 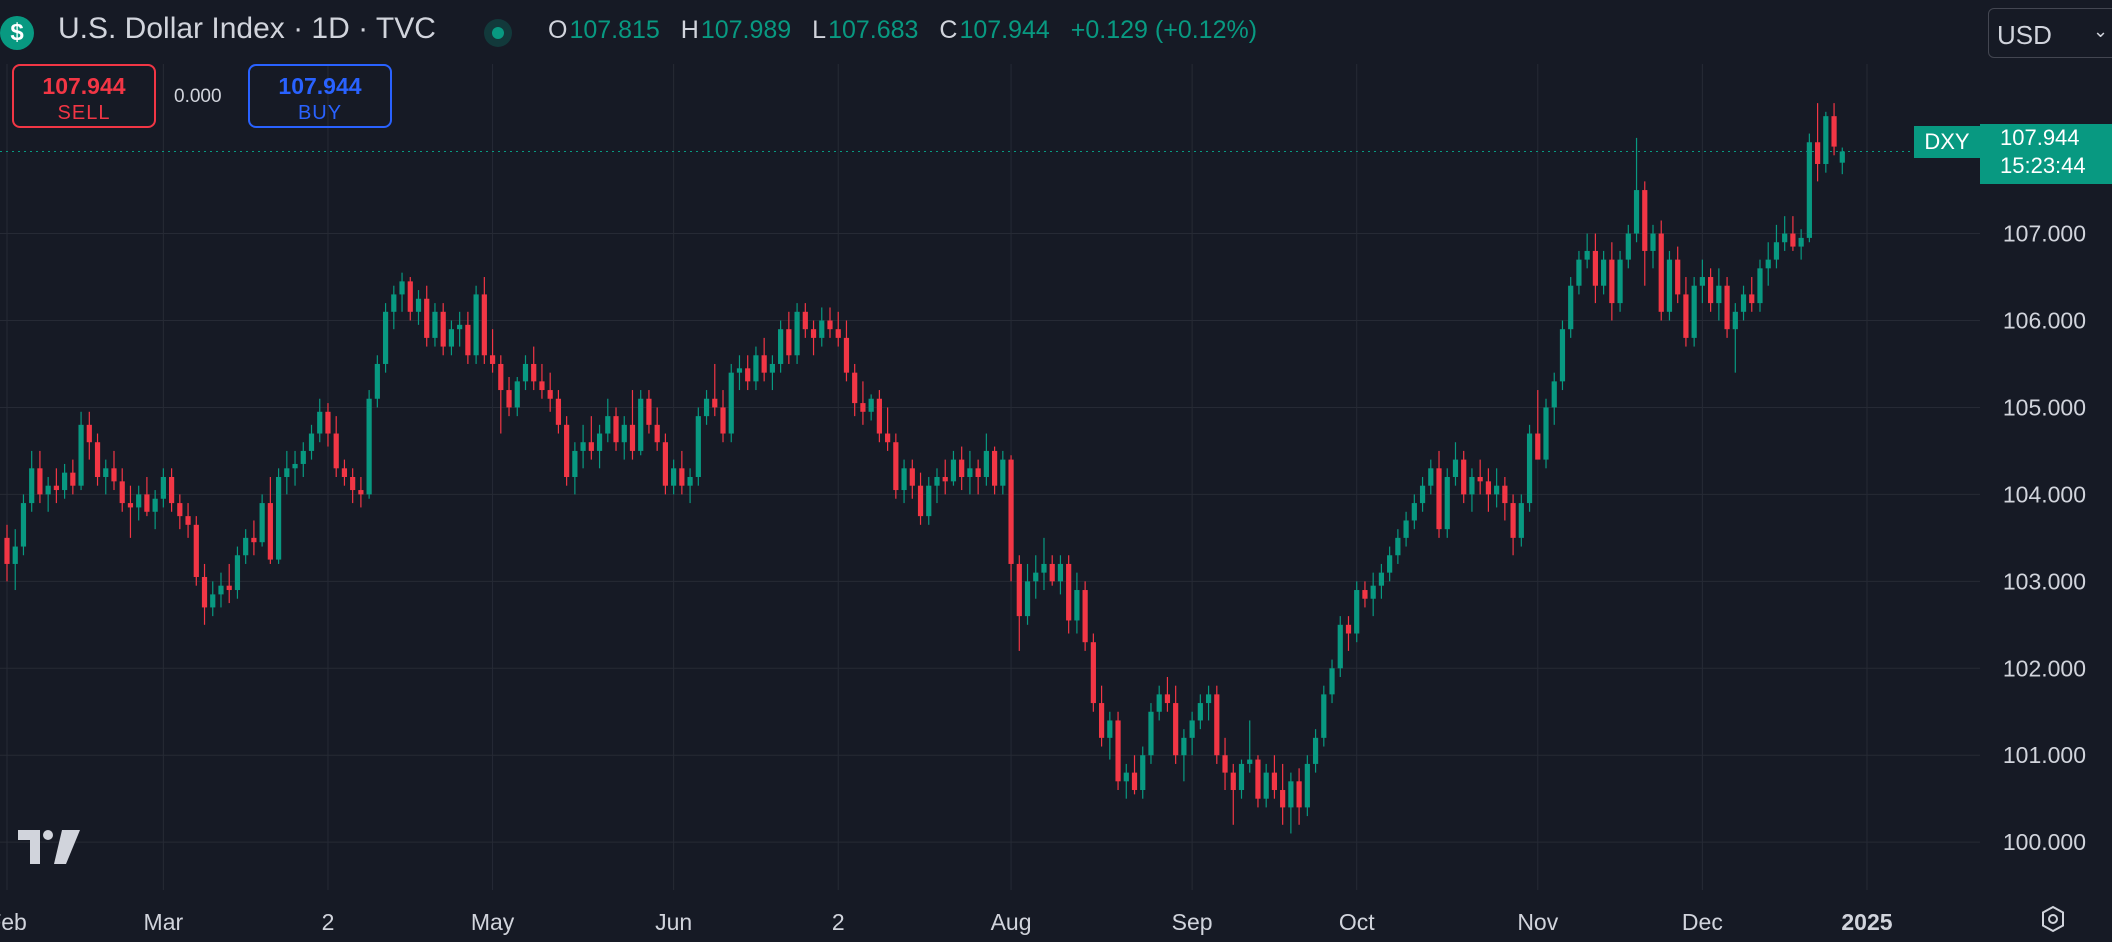 What do you see at coordinates (2044, 842) in the screenshot?
I see `y-tick-label: 100.000` at bounding box center [2044, 842].